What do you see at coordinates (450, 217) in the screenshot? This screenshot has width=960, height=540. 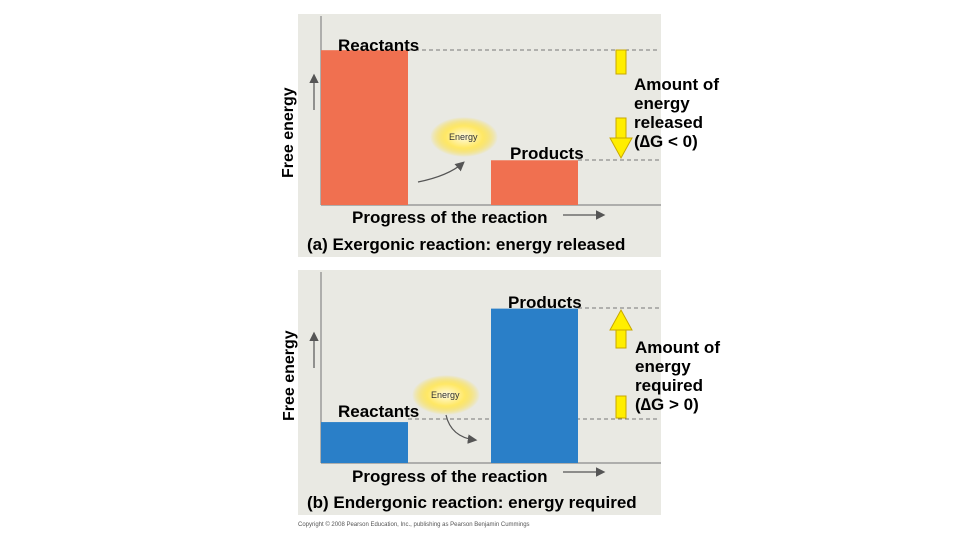 I see `panel-a-x-axis-label: Progress of the reaction` at bounding box center [450, 217].